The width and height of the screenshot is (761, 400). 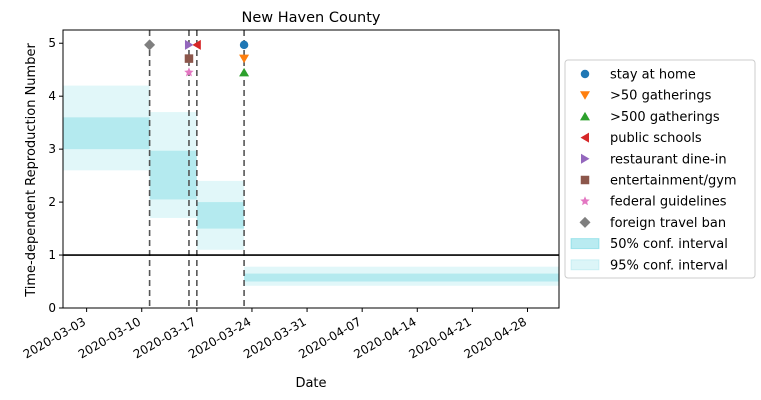 What do you see at coordinates (653, 75) in the screenshot?
I see `legend-label-0: stay at home` at bounding box center [653, 75].